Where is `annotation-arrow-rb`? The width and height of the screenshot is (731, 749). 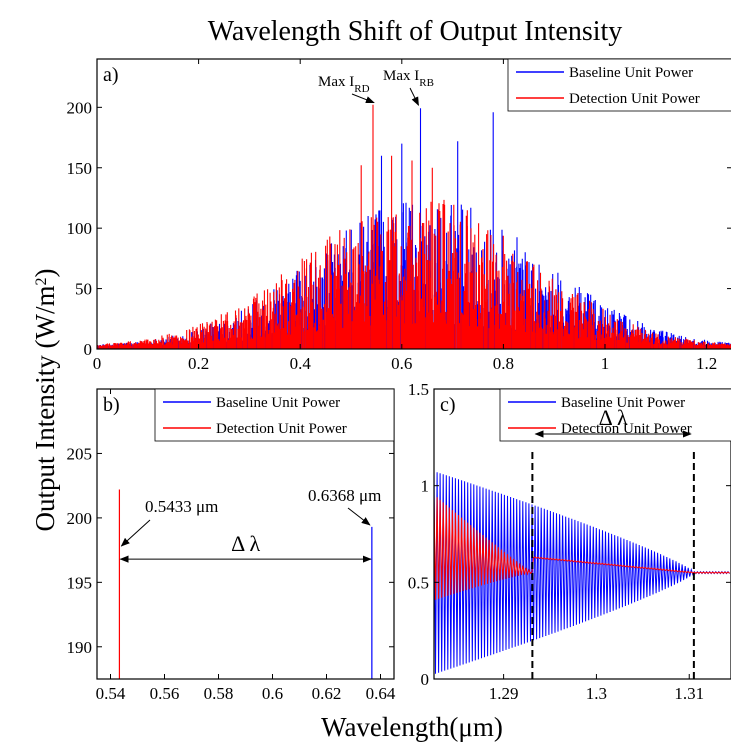 annotation-arrow-rb is located at coordinates (359, 516).